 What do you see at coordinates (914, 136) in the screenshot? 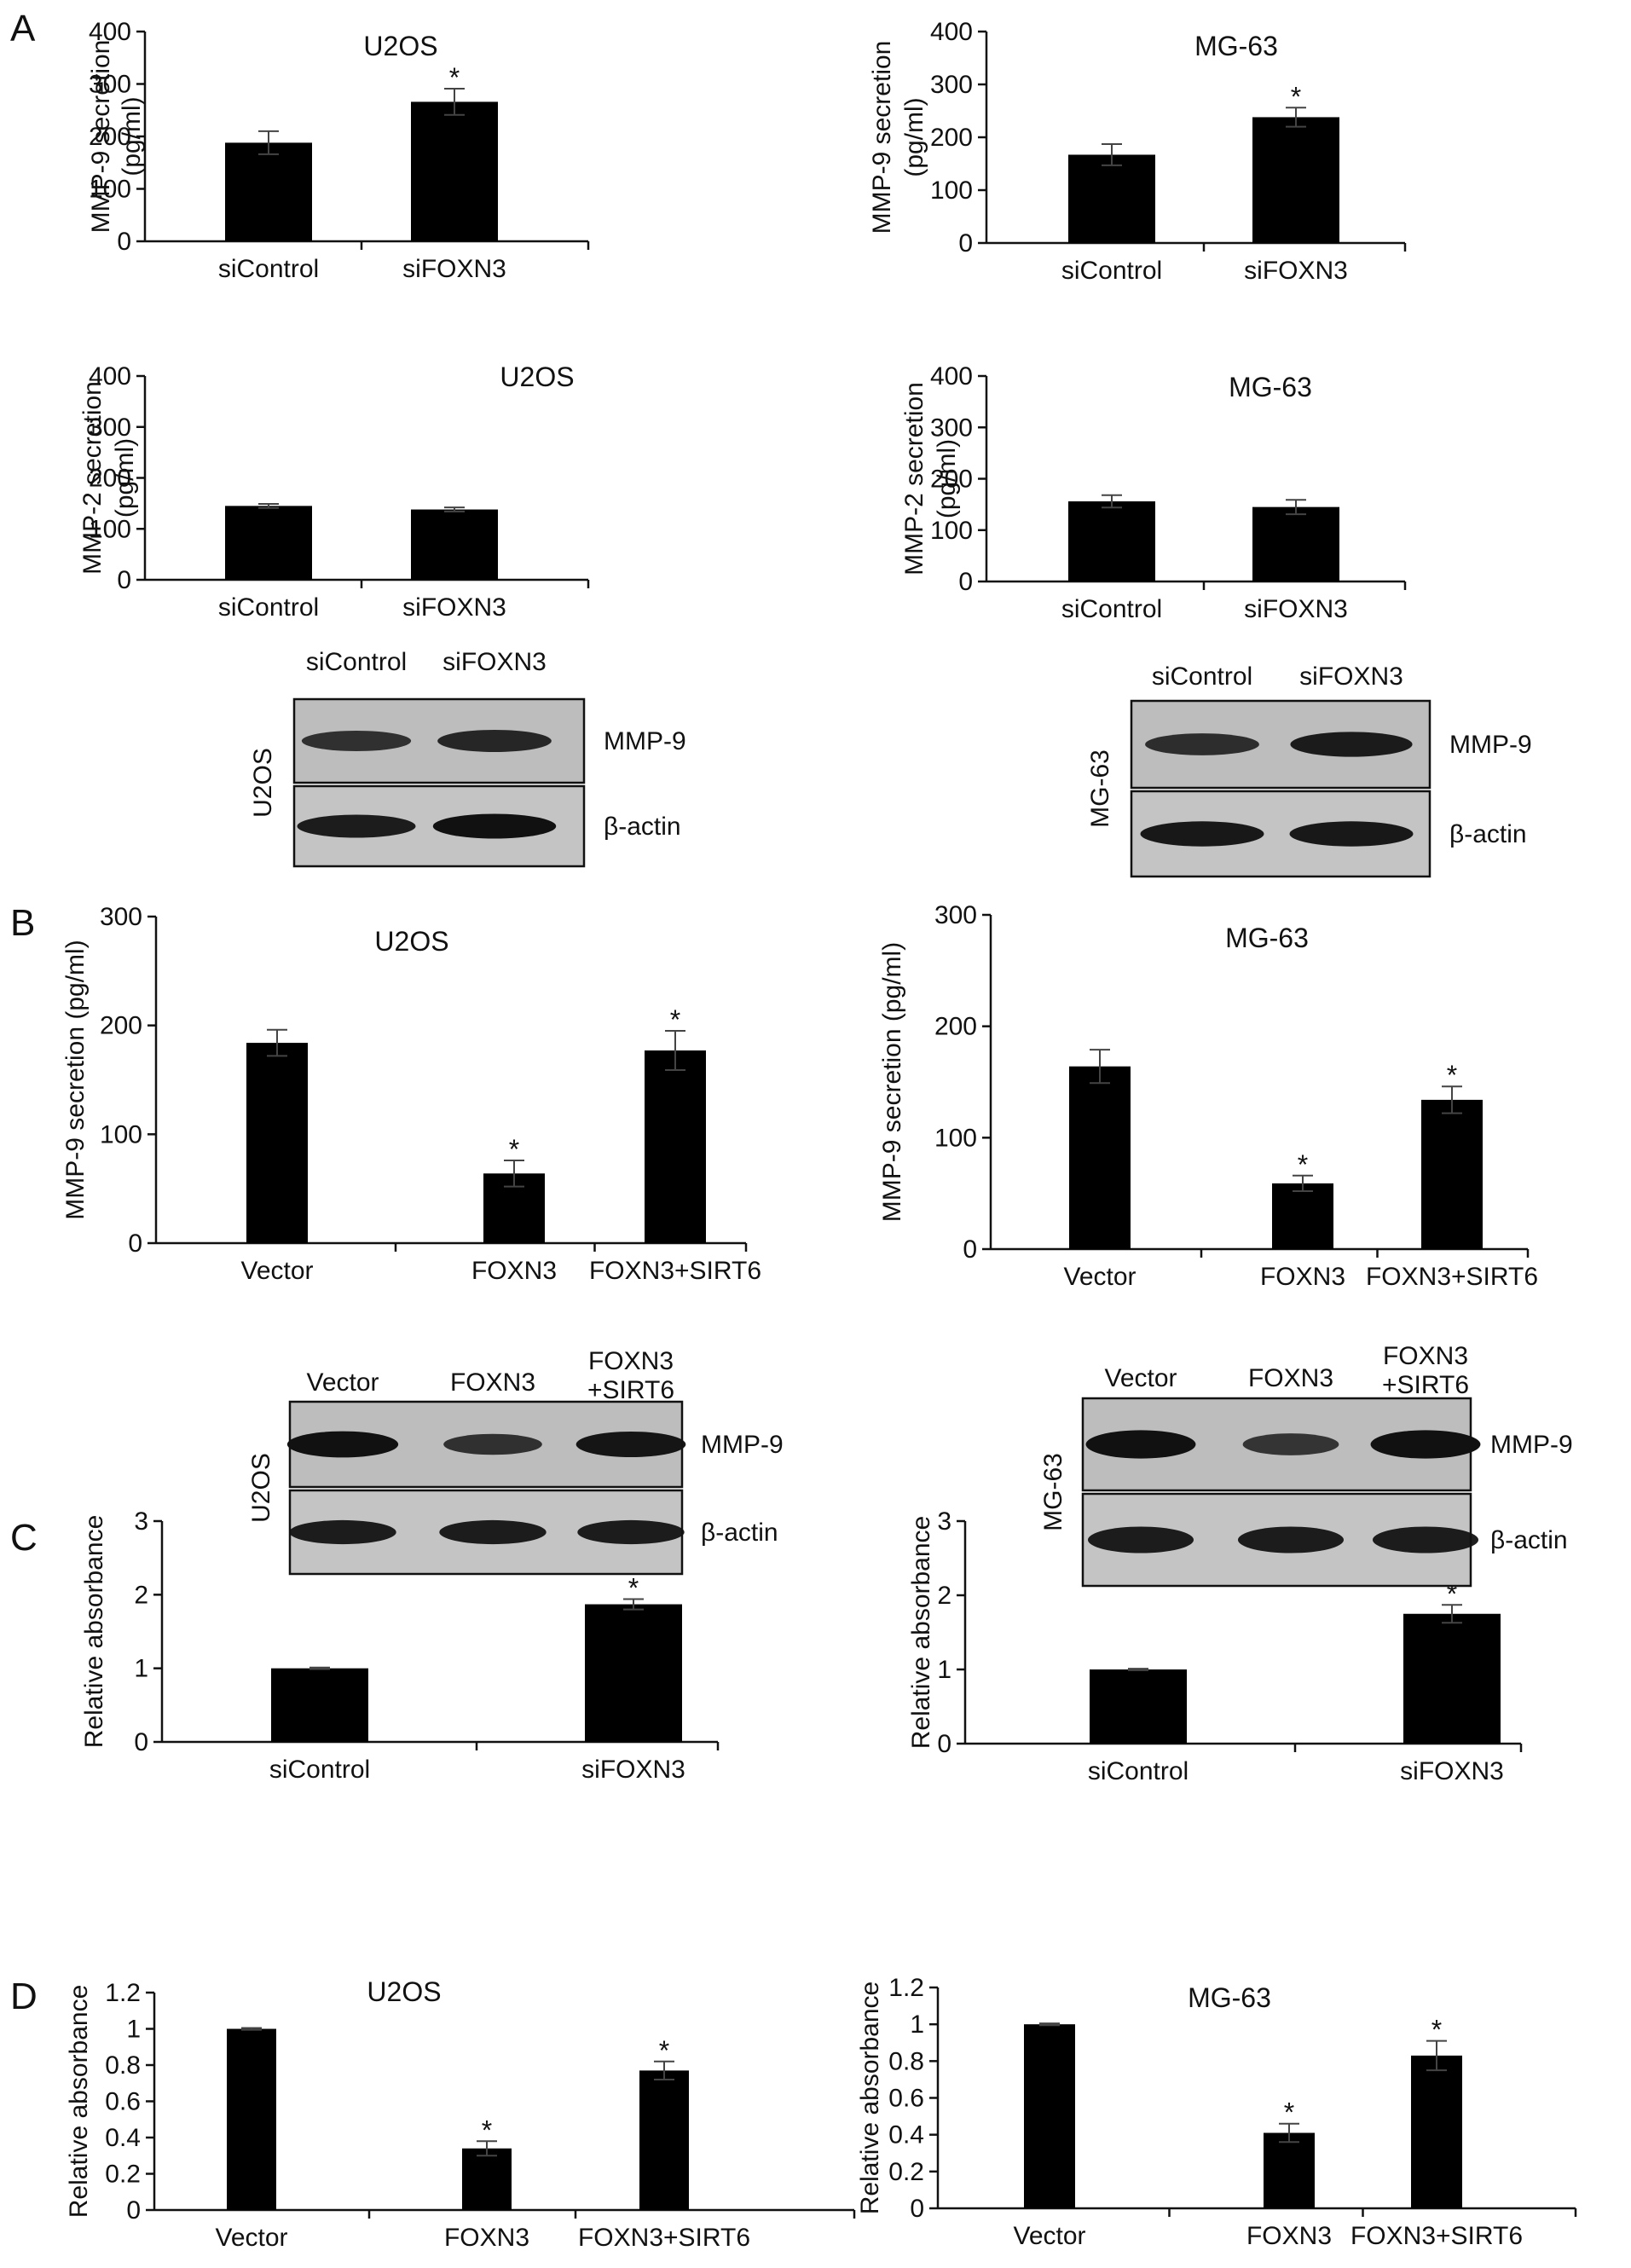
I see `y-axis-label: (pg/ml)` at bounding box center [914, 136].